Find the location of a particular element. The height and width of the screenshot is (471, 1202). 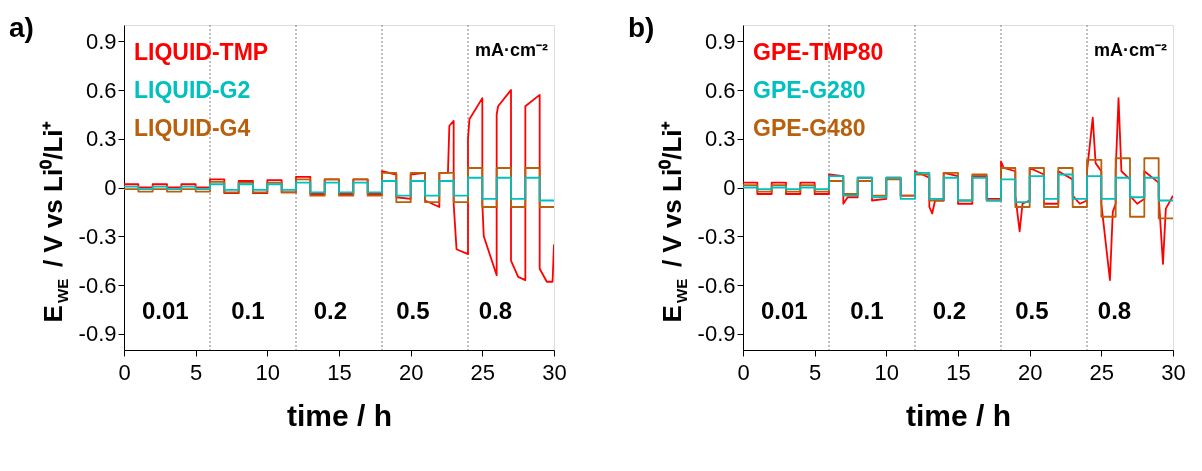

text: LIQUID-TMP is located at coordinates (201, 52).